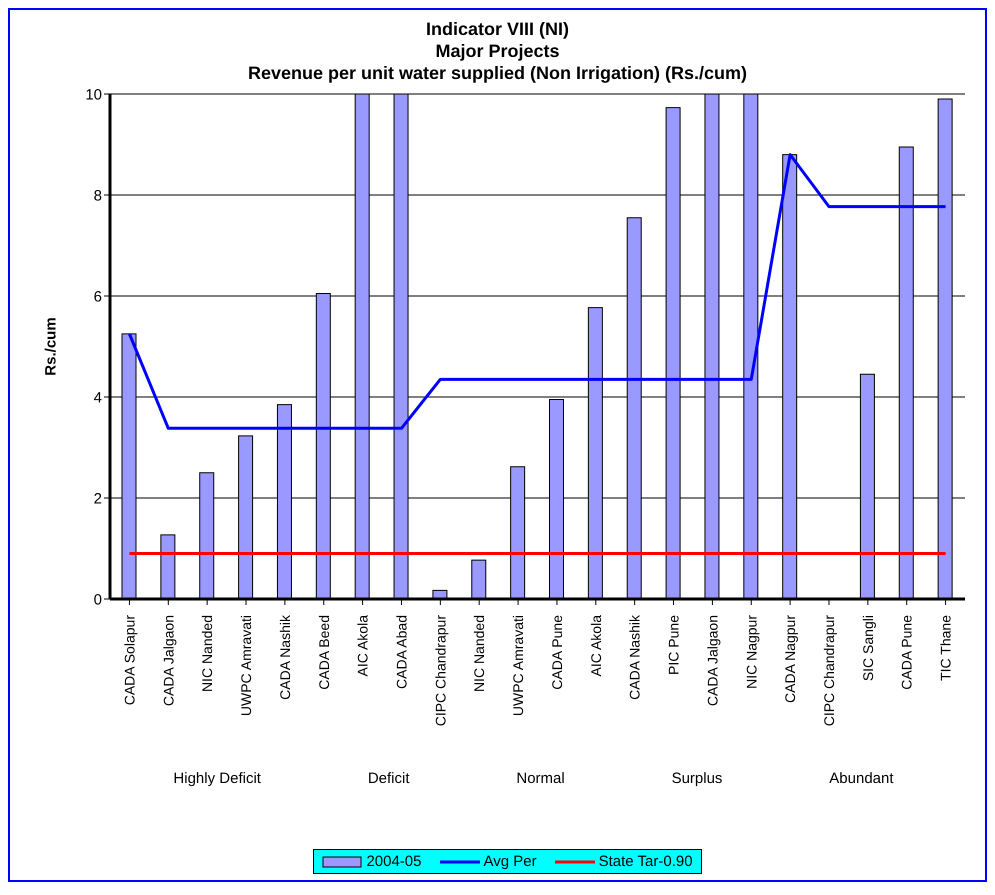 The width and height of the screenshot is (995, 895). Describe the element at coordinates (98, 195) in the screenshot. I see `y-tick-label: 8` at that location.